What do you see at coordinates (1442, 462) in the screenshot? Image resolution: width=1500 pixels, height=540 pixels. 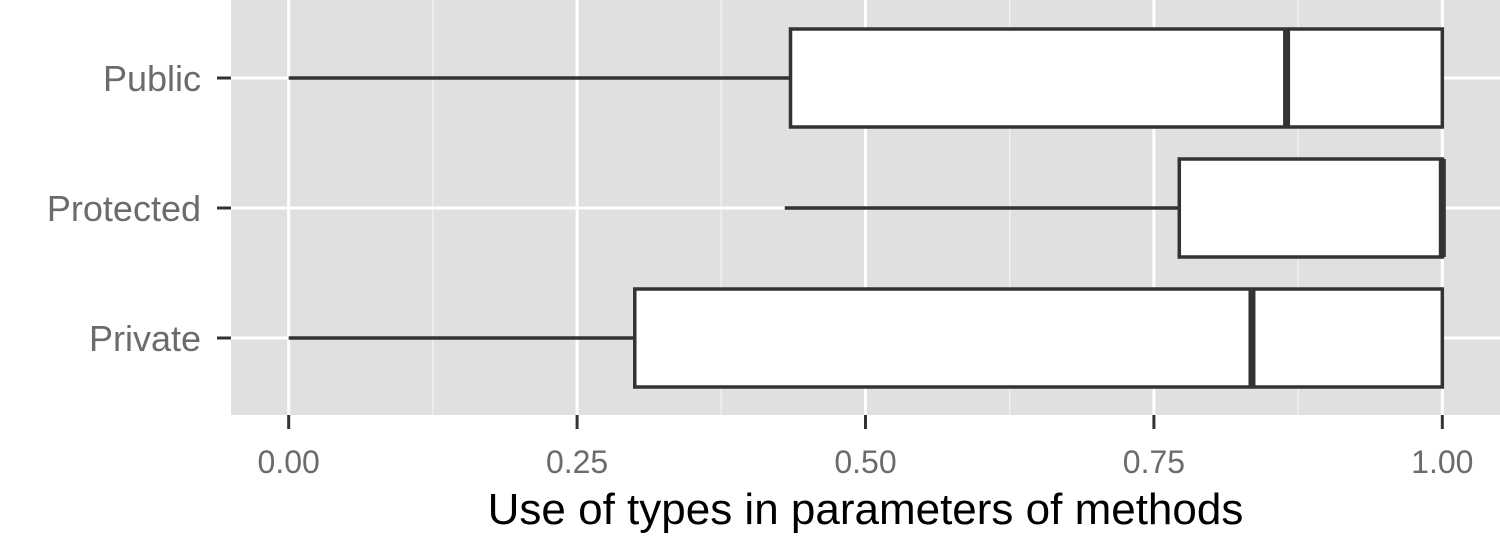 I see `x-tick-label: 1.00` at bounding box center [1442, 462].